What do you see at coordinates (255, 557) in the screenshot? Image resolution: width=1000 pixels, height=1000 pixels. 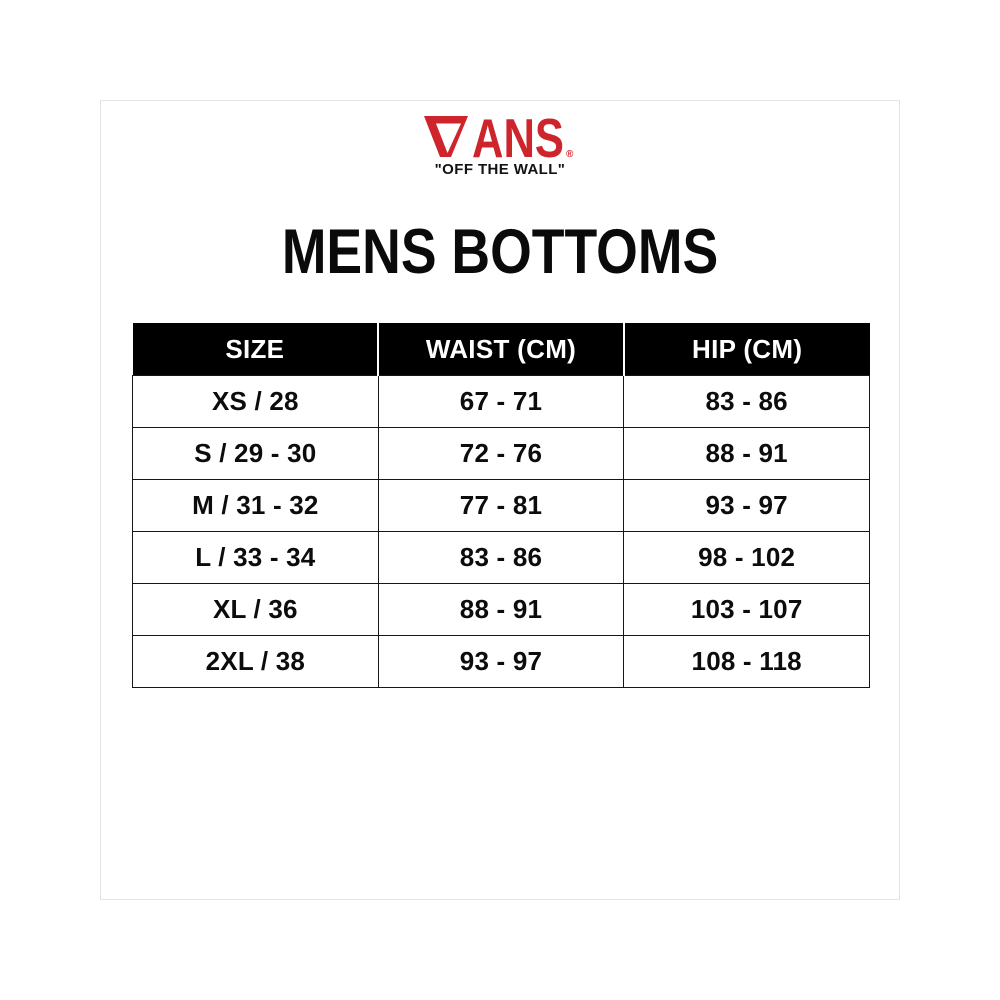 I see `cell-size: L / 33 - 34` at bounding box center [255, 557].